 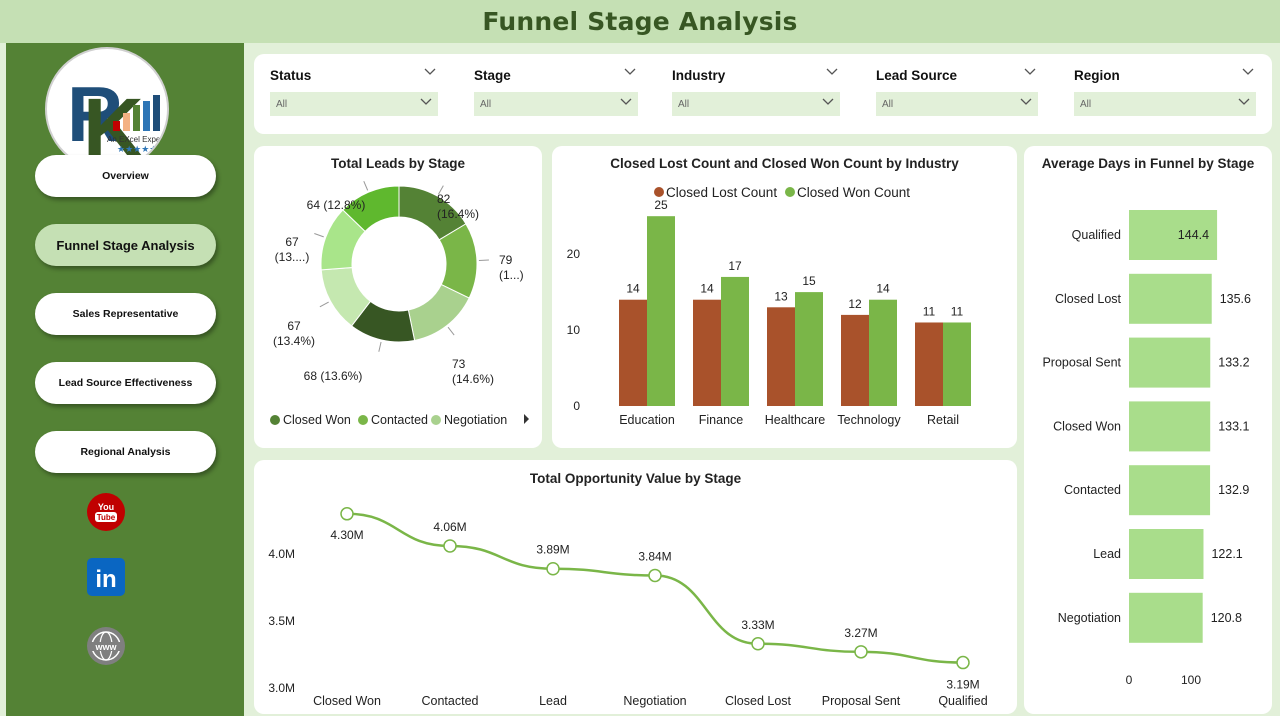 What do you see at coordinates (125, 245) in the screenshot?
I see `nav-funnel-stage-analysis-button: Funnel Stage Analysis` at bounding box center [125, 245].